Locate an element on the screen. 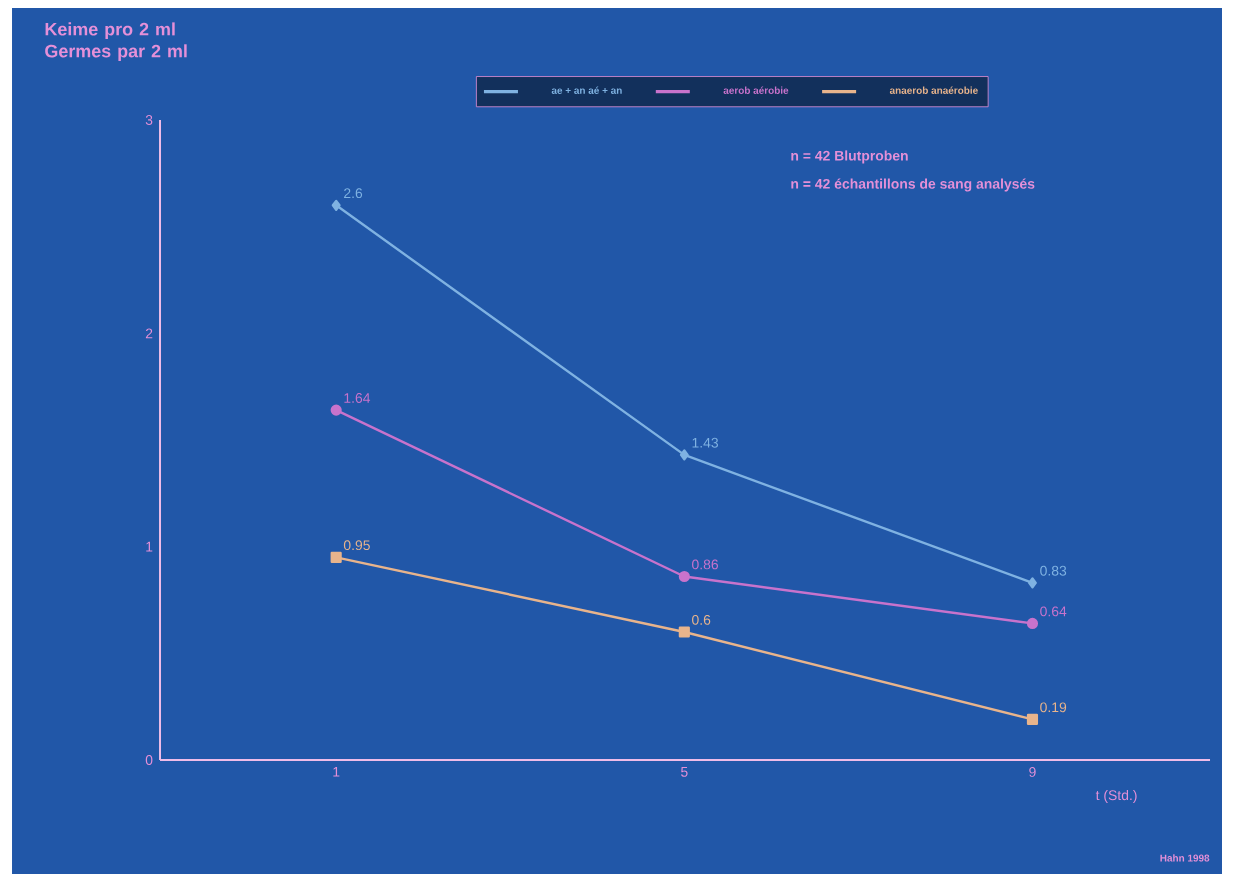 The width and height of the screenshot is (1234, 882). y-axis-title: Keime pro 2 ml Germes par 2 ml is located at coordinates (116, 41).